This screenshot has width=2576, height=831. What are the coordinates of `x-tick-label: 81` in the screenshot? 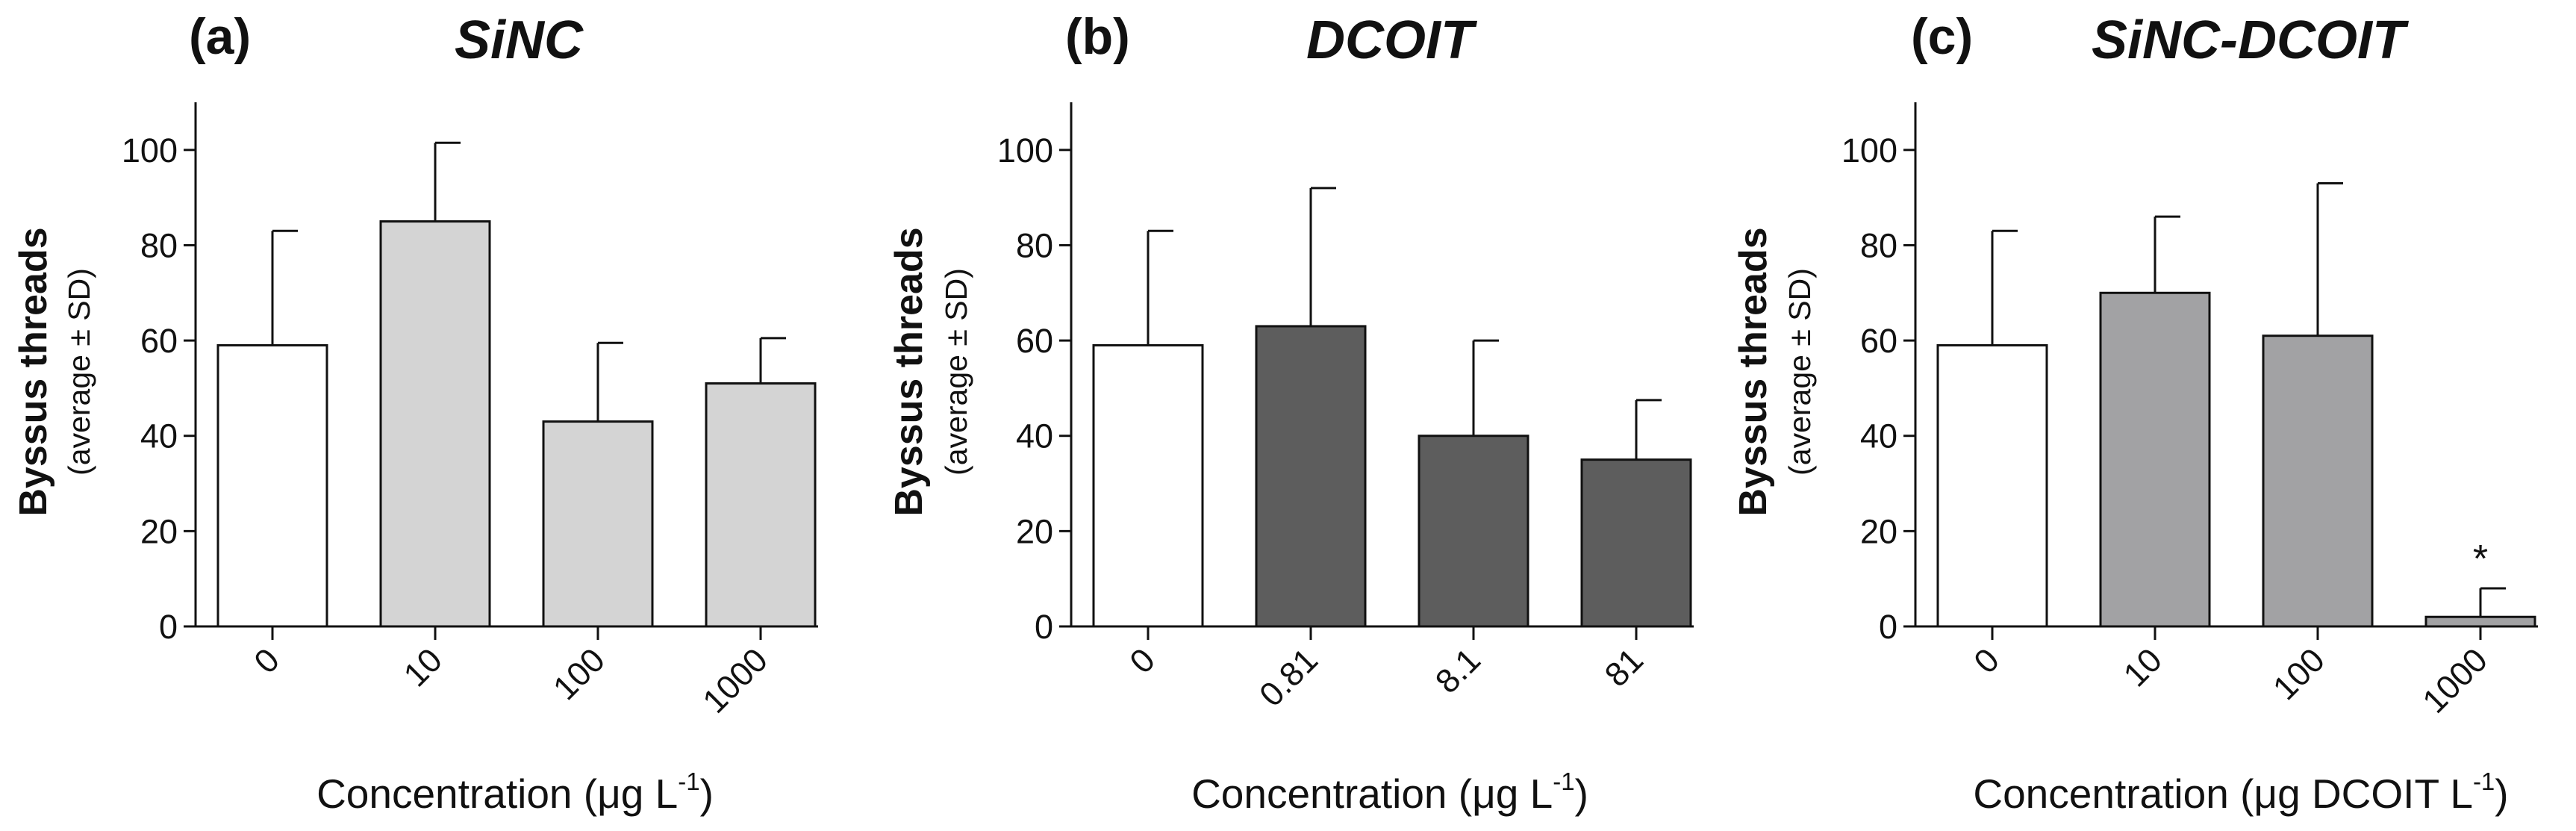 It's located at (1623, 667).